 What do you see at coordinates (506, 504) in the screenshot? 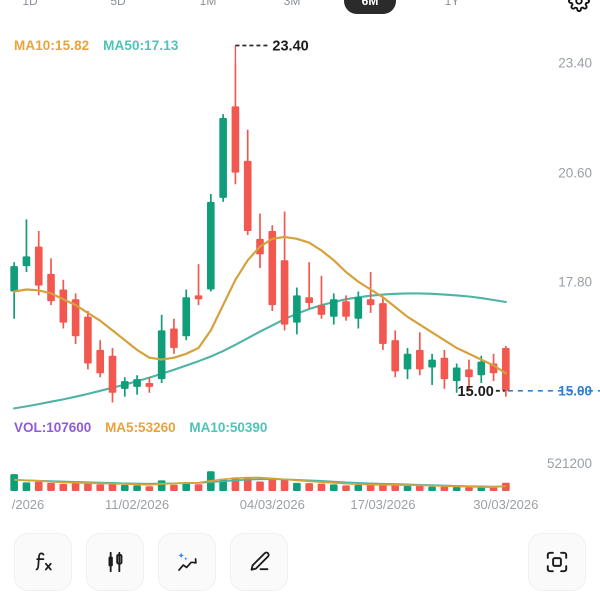
I see `date-axis-tick: 30/03/2026` at bounding box center [506, 504].